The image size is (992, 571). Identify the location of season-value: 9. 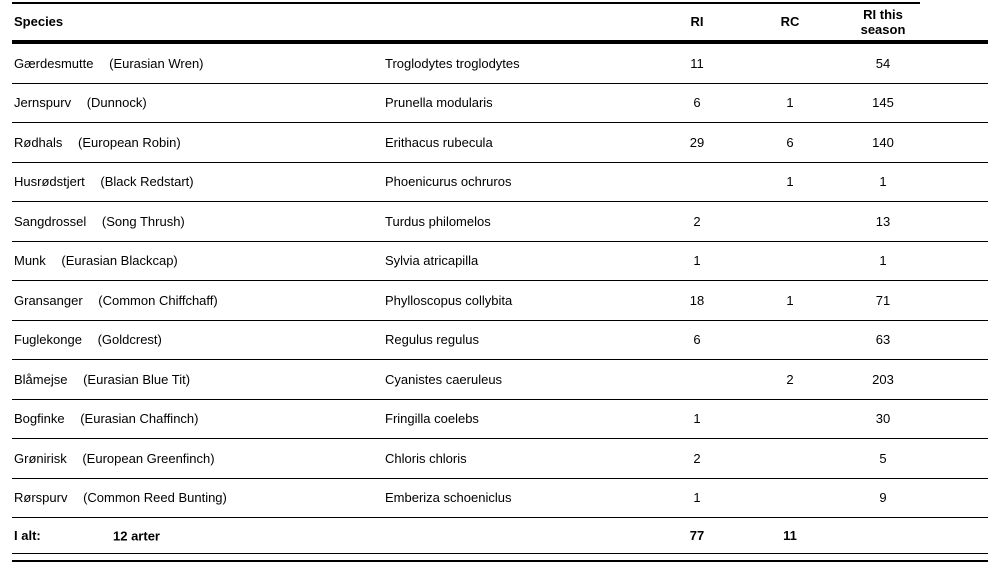
(883, 498).